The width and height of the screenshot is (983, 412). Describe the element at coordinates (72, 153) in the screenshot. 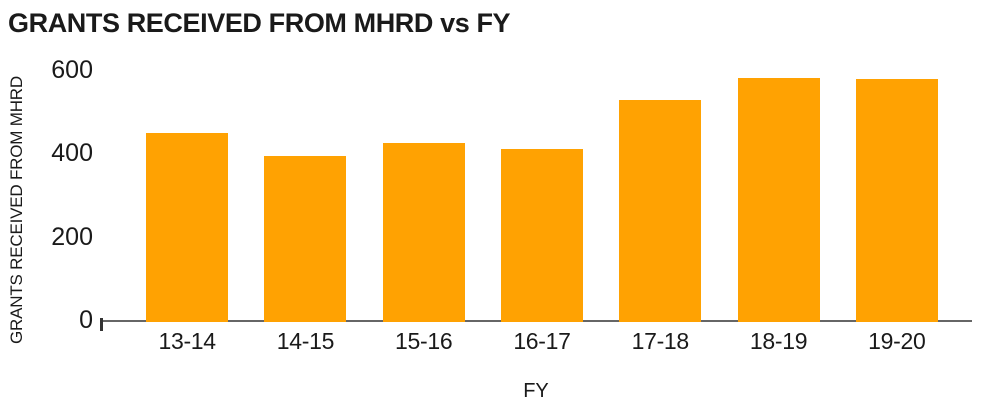

I see `y-tick-label: 400` at that location.